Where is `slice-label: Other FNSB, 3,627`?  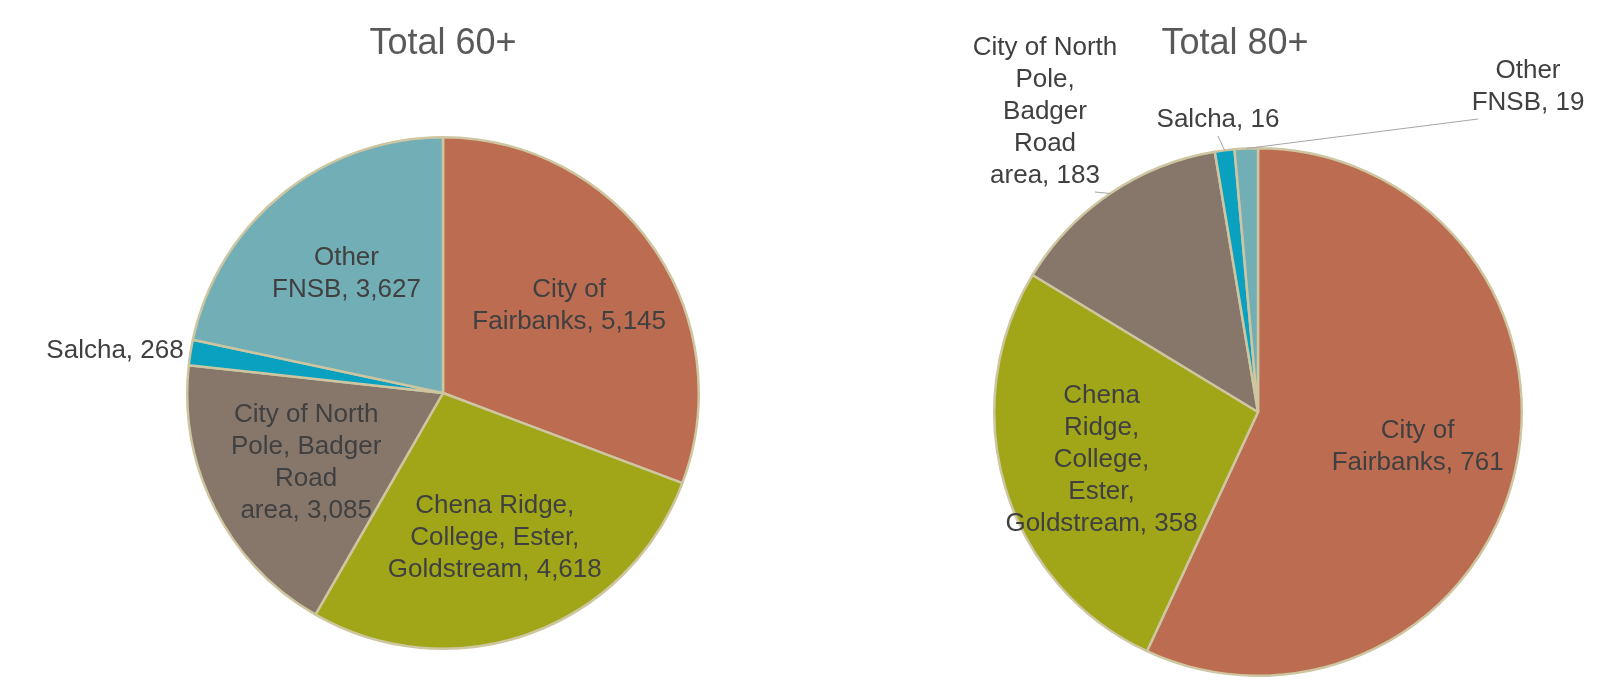
slice-label: Other FNSB, 3,627 is located at coordinates (346, 271).